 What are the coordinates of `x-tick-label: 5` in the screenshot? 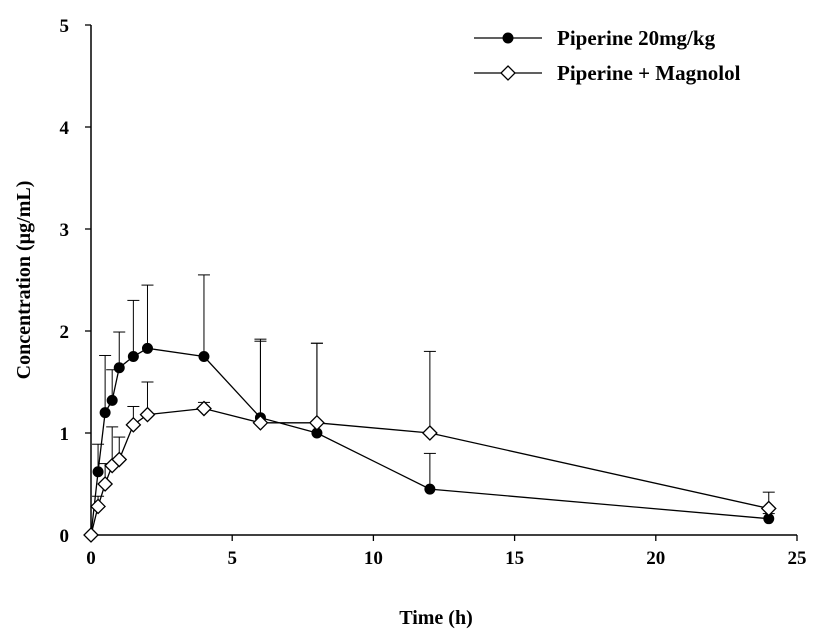 It's located at (232, 558).